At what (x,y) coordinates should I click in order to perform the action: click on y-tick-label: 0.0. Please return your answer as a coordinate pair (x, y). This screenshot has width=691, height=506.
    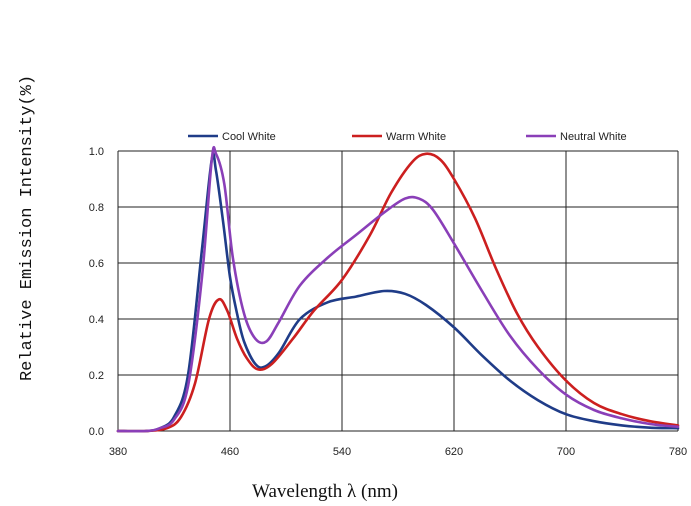
    Looking at the image, I should click on (96, 432).